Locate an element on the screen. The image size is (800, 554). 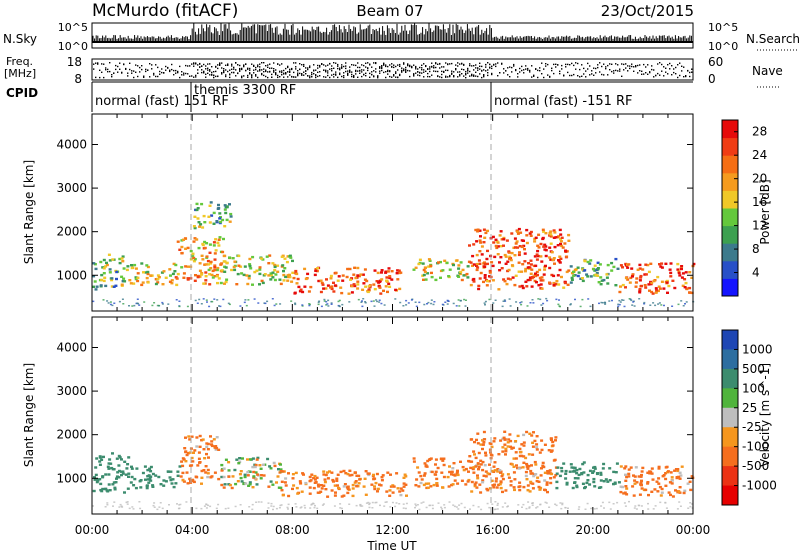
x-tick-label: 00:00 is located at coordinates (693, 530).